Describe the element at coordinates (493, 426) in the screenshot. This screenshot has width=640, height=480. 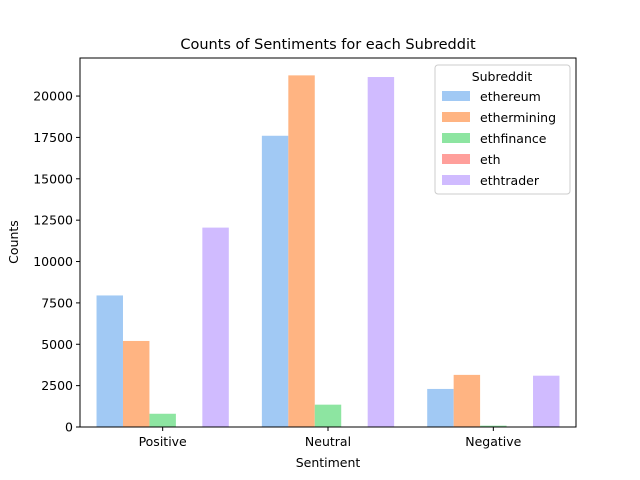
I see `bar-ethfinance-negative` at that location.